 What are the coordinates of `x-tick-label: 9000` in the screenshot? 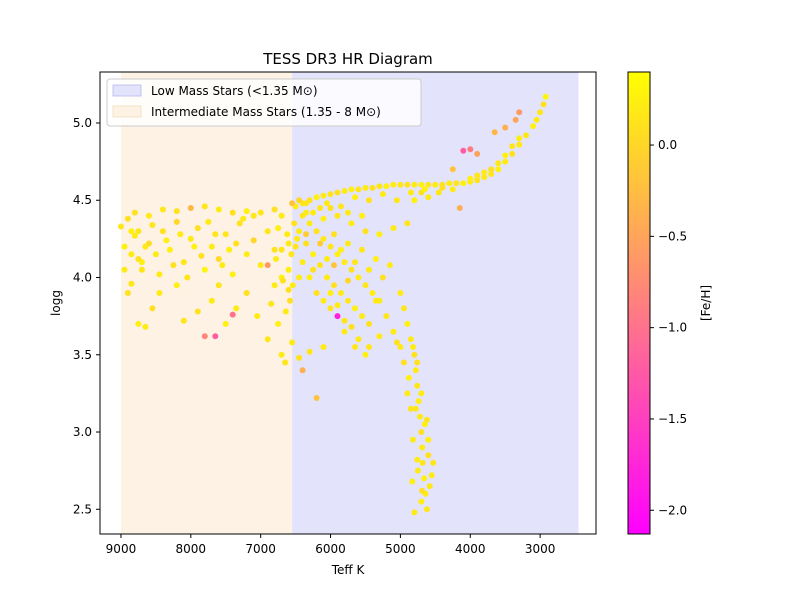 It's located at (121, 549).